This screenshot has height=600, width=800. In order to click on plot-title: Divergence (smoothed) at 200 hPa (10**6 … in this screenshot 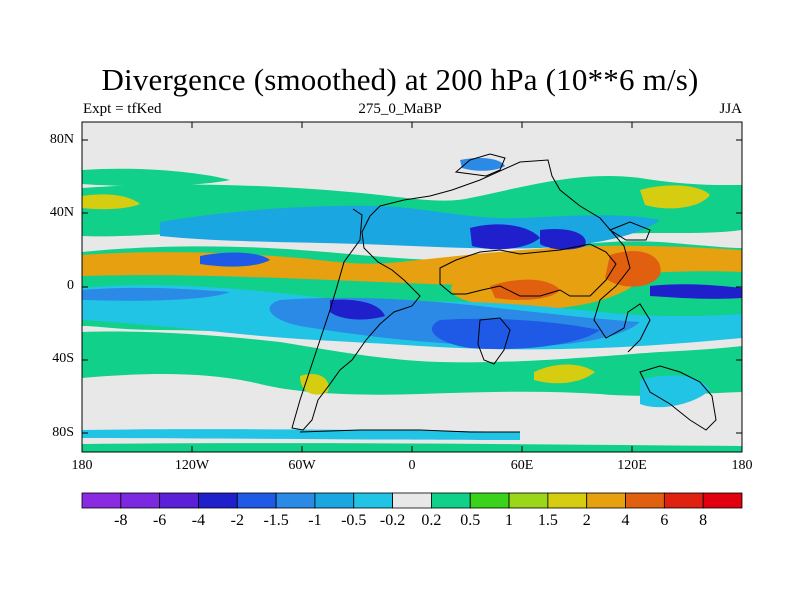, I will do `click(400, 79)`.